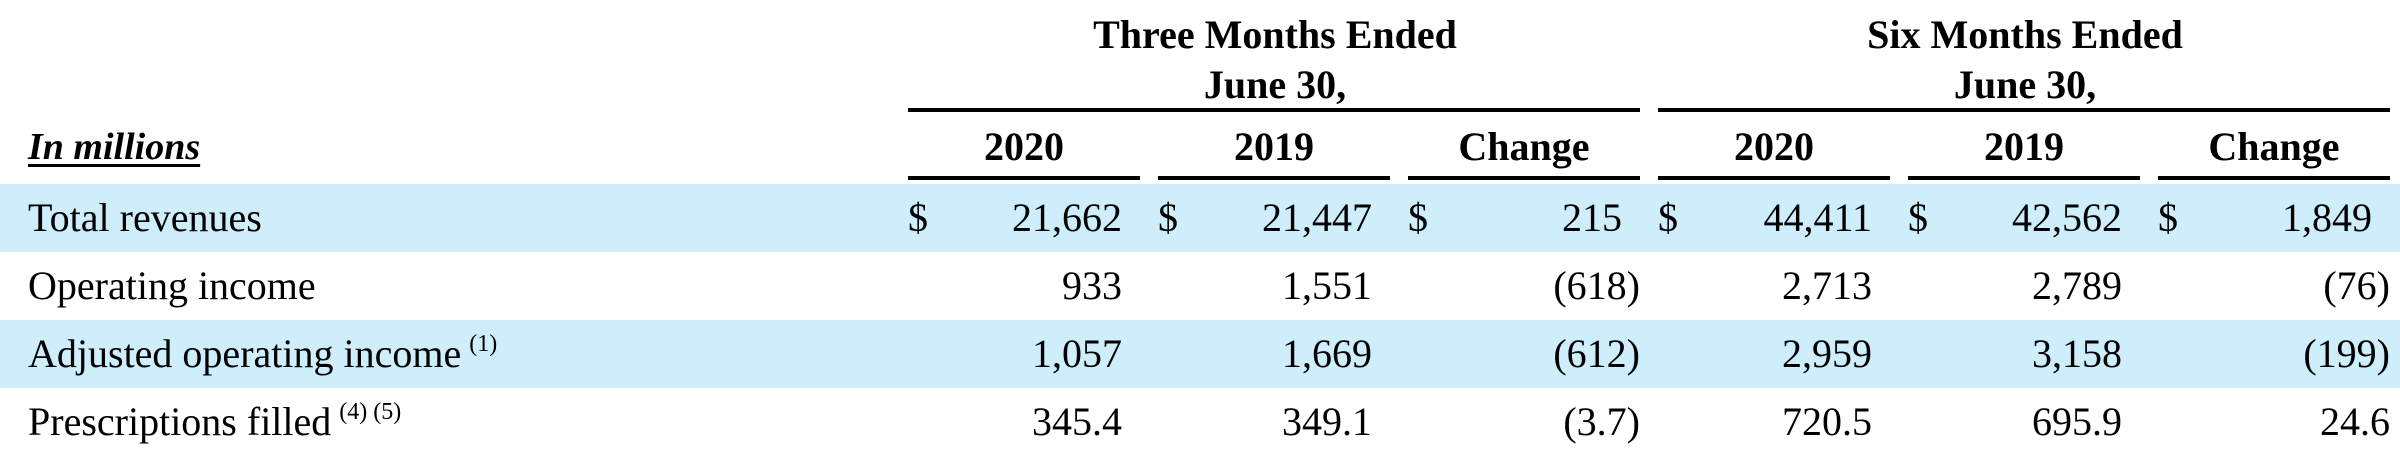 The height and width of the screenshot is (462, 2400). I want to click on table-cell: $44,411, so click(1765, 218).